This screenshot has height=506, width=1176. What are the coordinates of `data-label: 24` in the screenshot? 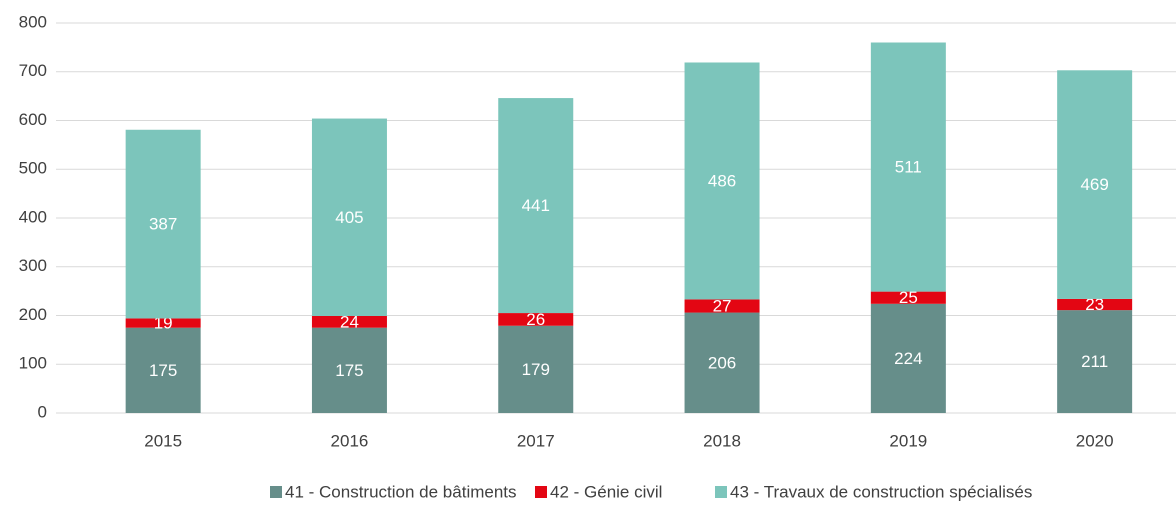 It's located at (349, 321).